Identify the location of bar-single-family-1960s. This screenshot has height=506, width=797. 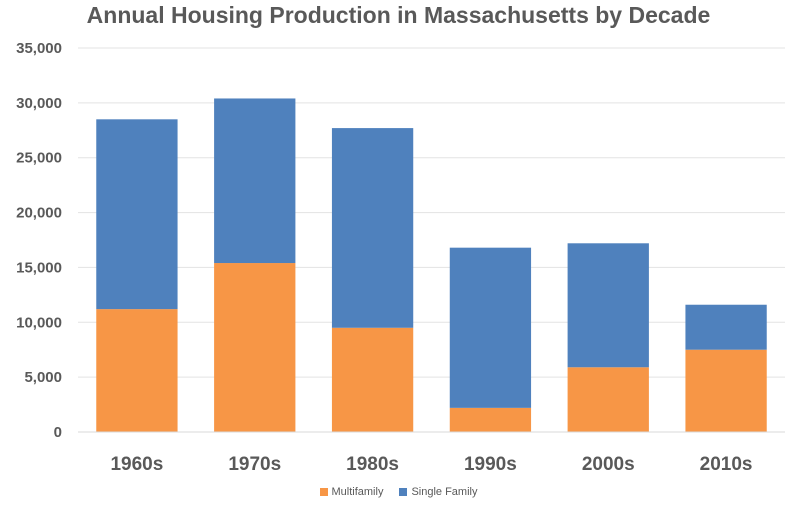
(137, 214).